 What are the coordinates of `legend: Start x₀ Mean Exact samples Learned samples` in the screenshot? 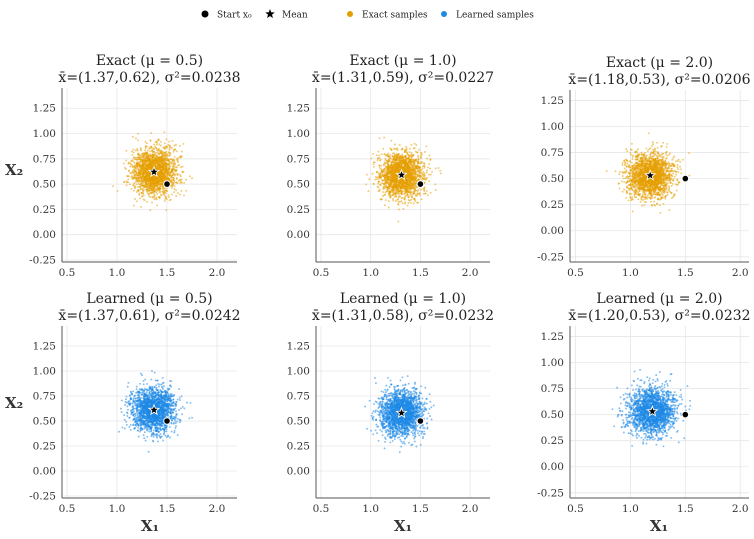 It's located at (367, 15).